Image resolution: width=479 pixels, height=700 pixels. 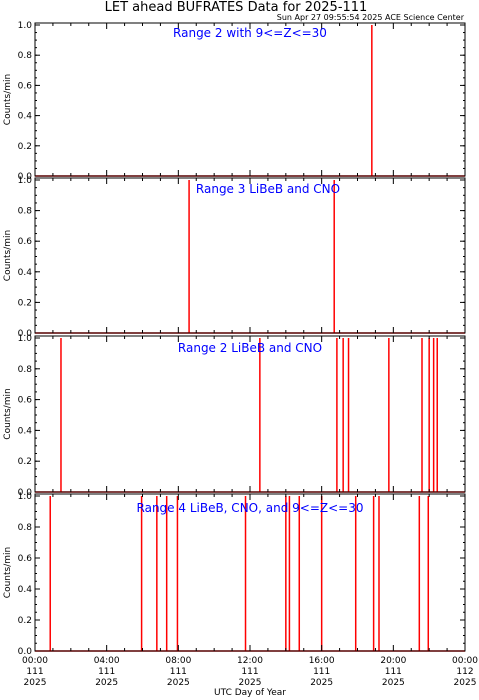 What do you see at coordinates (250, 33) in the screenshot?
I see `panel-label: Range 2 with 9<=Z<=30` at bounding box center [250, 33].